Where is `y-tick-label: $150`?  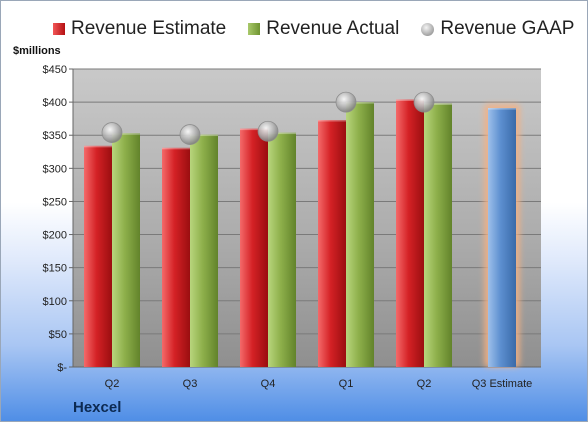
y-tick-label: $150 is located at coordinates (55, 269).